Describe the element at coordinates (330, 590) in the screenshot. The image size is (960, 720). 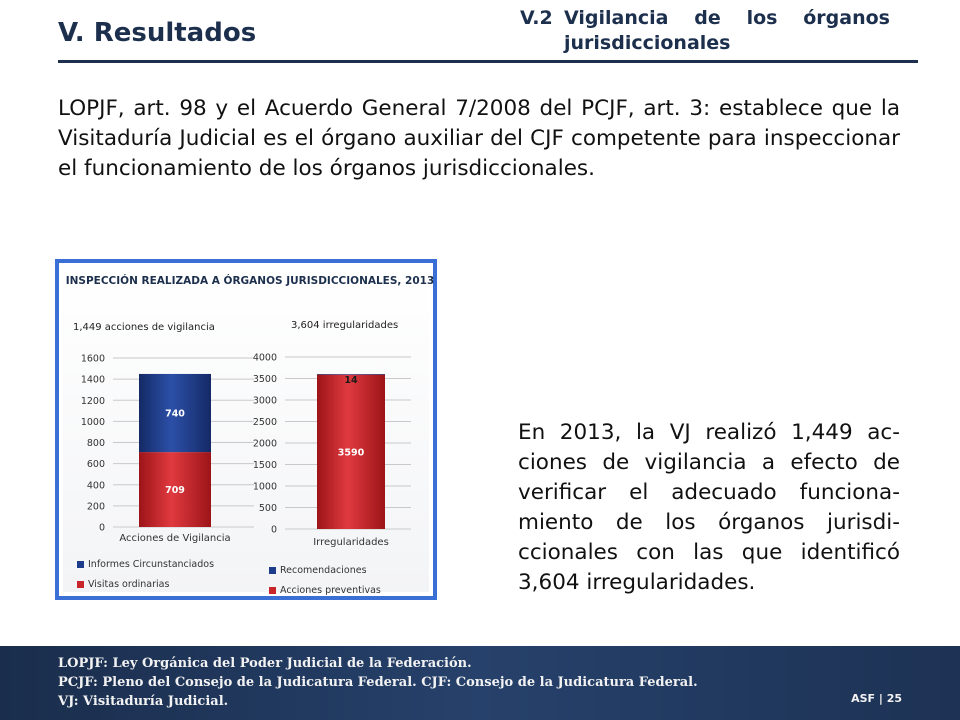
I see `legend-label: Acciones preventivas` at that location.